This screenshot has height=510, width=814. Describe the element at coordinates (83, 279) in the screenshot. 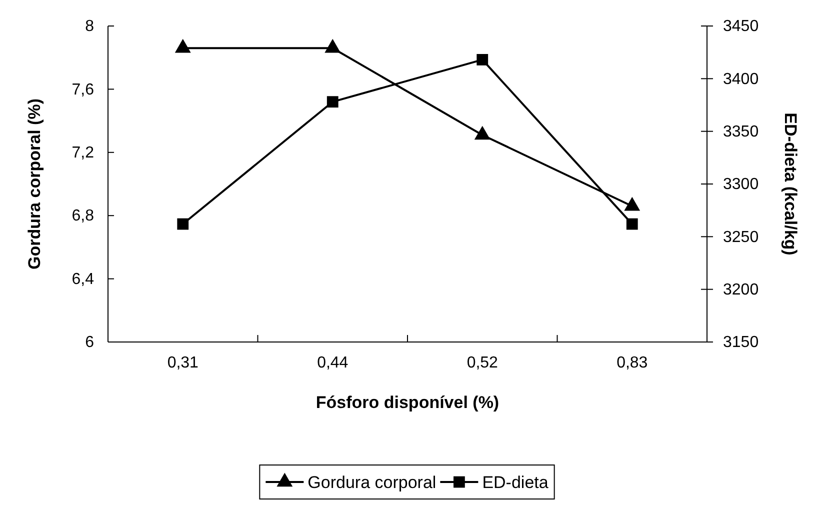

I see `y-tick-label: 6,4` at that location.